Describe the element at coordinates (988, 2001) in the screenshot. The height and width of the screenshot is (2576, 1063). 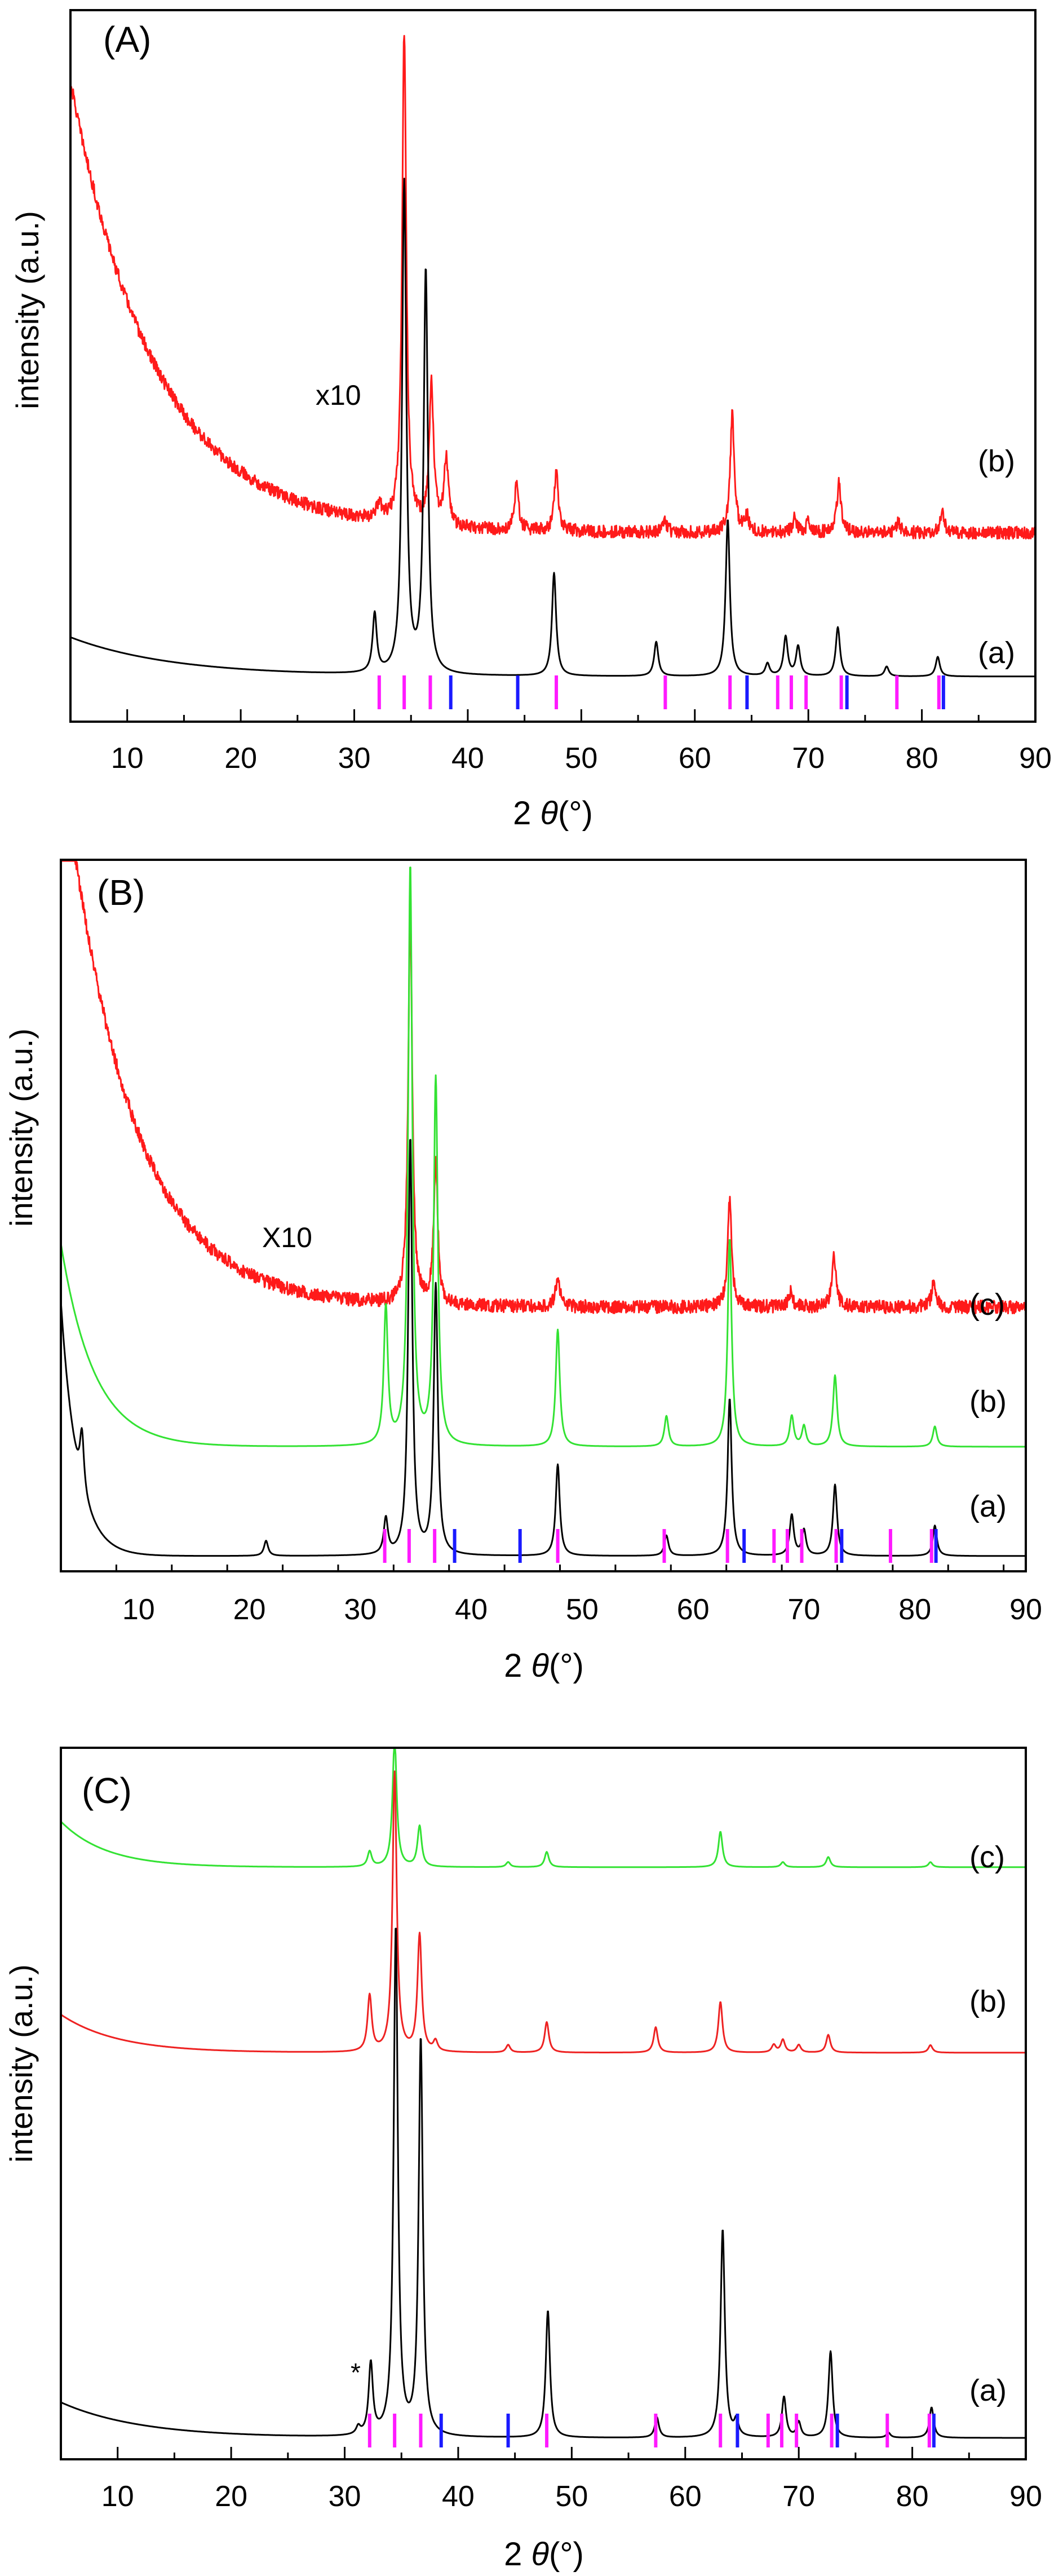
I see `panel-c-curve-label-b: (b)` at that location.